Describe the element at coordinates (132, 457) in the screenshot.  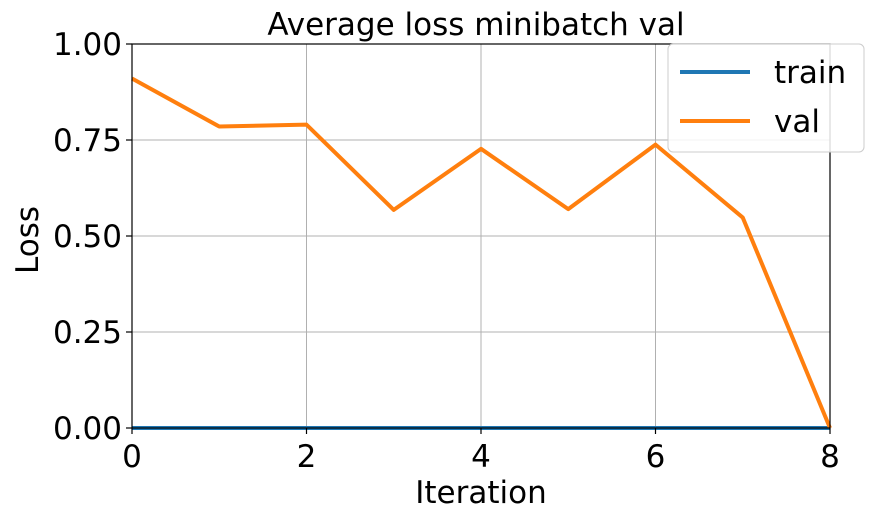
I see `x-tick-label: 0` at that location.